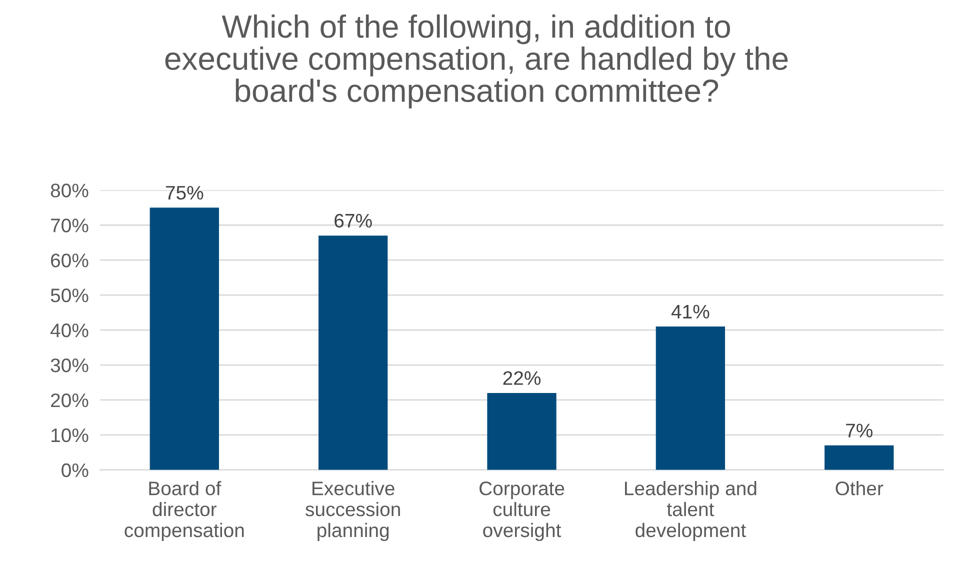 This screenshot has height=578, width=953. Describe the element at coordinates (69, 365) in the screenshot. I see `y-tick-label: 30%` at that location.